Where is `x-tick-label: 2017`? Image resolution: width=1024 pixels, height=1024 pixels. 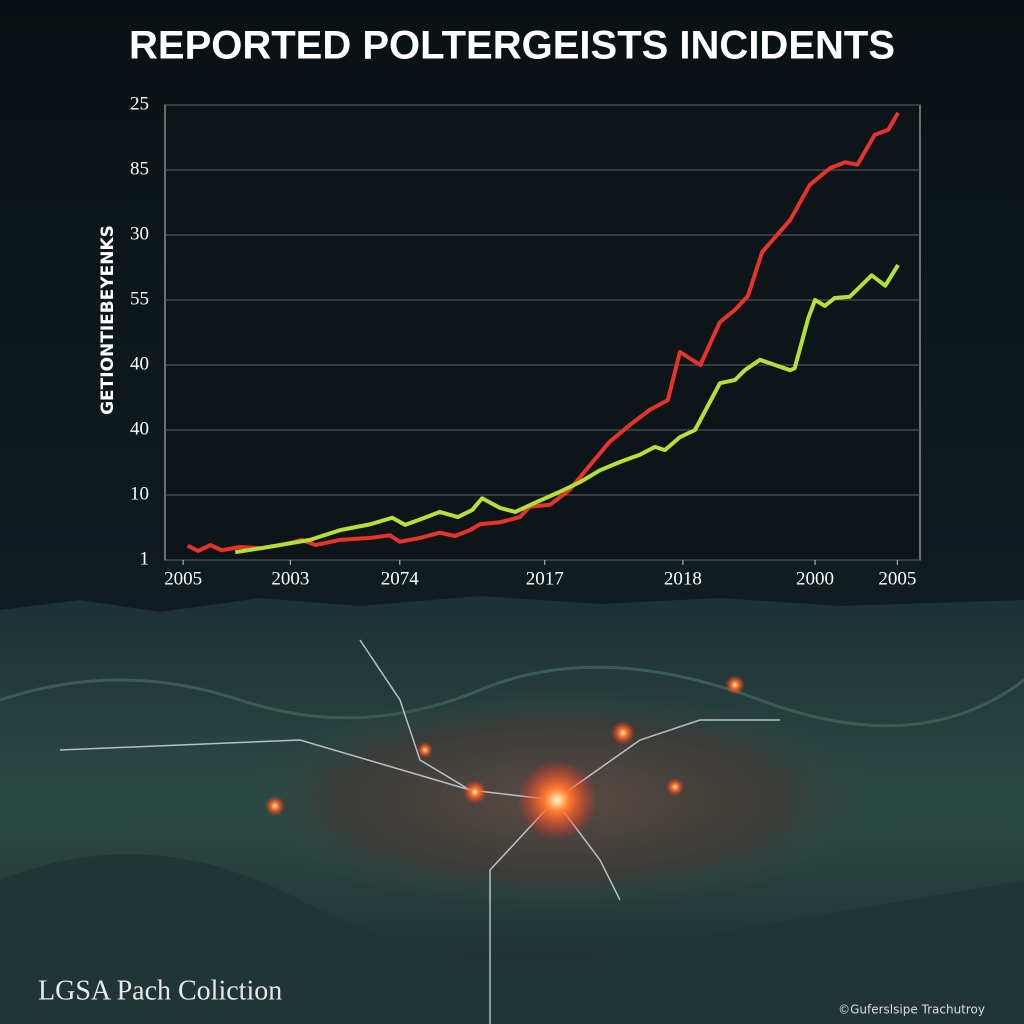
x-tick-label: 2017 is located at coordinates (545, 578).